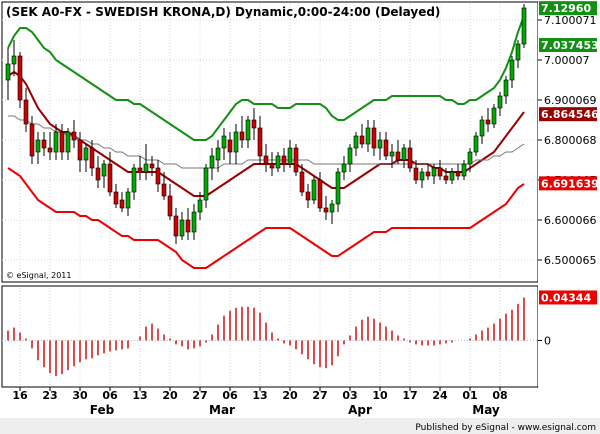  Describe the element at coordinates (570, 45) in the screenshot. I see `price-marker-label: 7.037453` at that location.